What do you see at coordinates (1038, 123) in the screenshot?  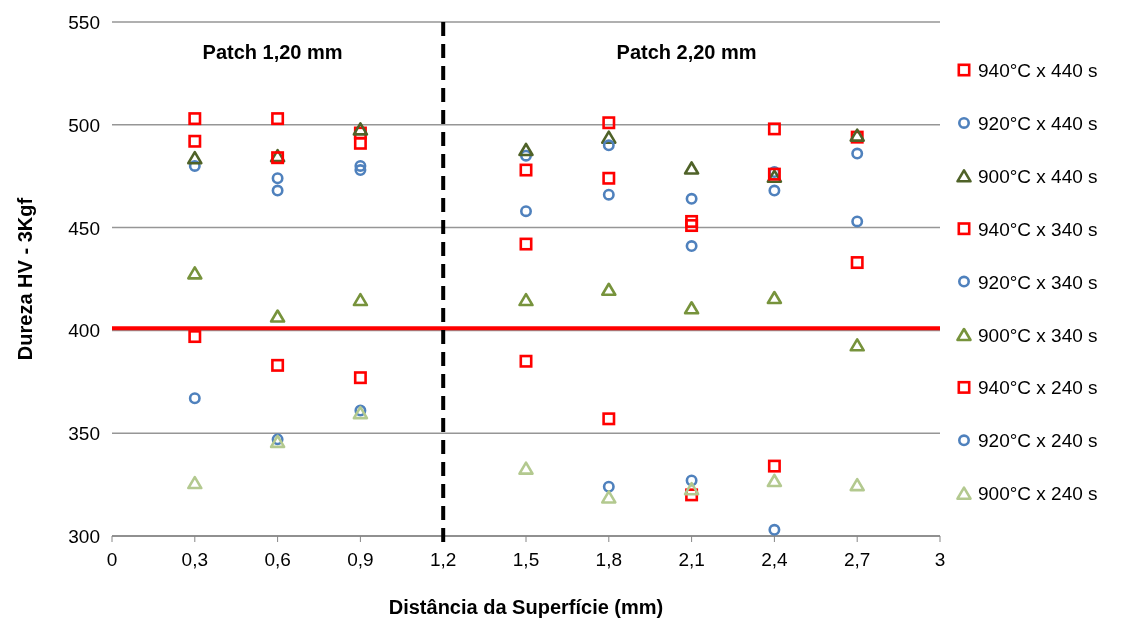 I see `legend-label: 920°C x 440 s` at bounding box center [1038, 123].